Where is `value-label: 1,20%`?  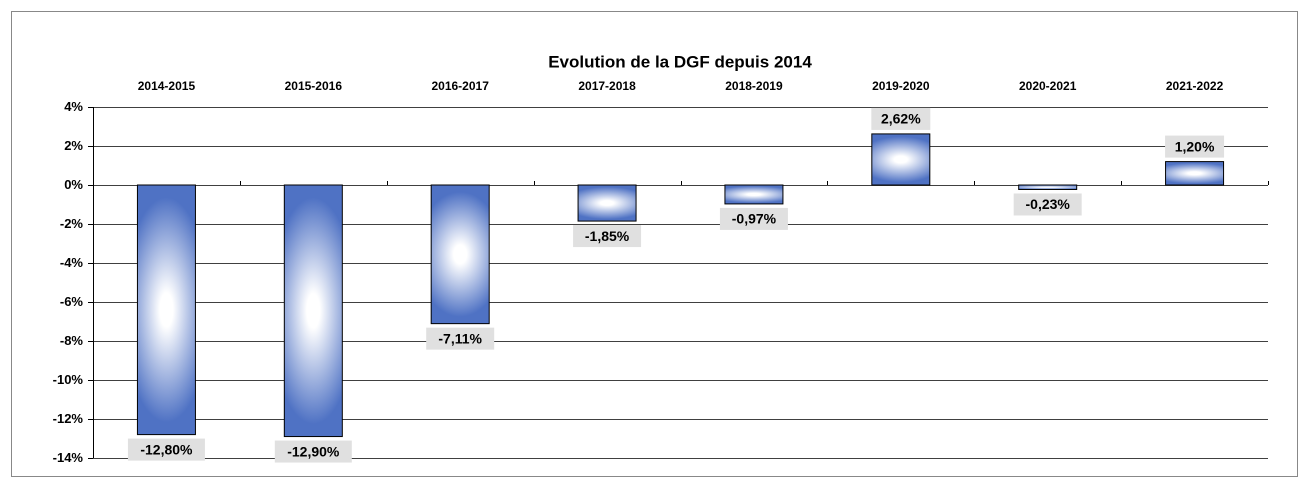 value-label: 1,20% is located at coordinates (1195, 146).